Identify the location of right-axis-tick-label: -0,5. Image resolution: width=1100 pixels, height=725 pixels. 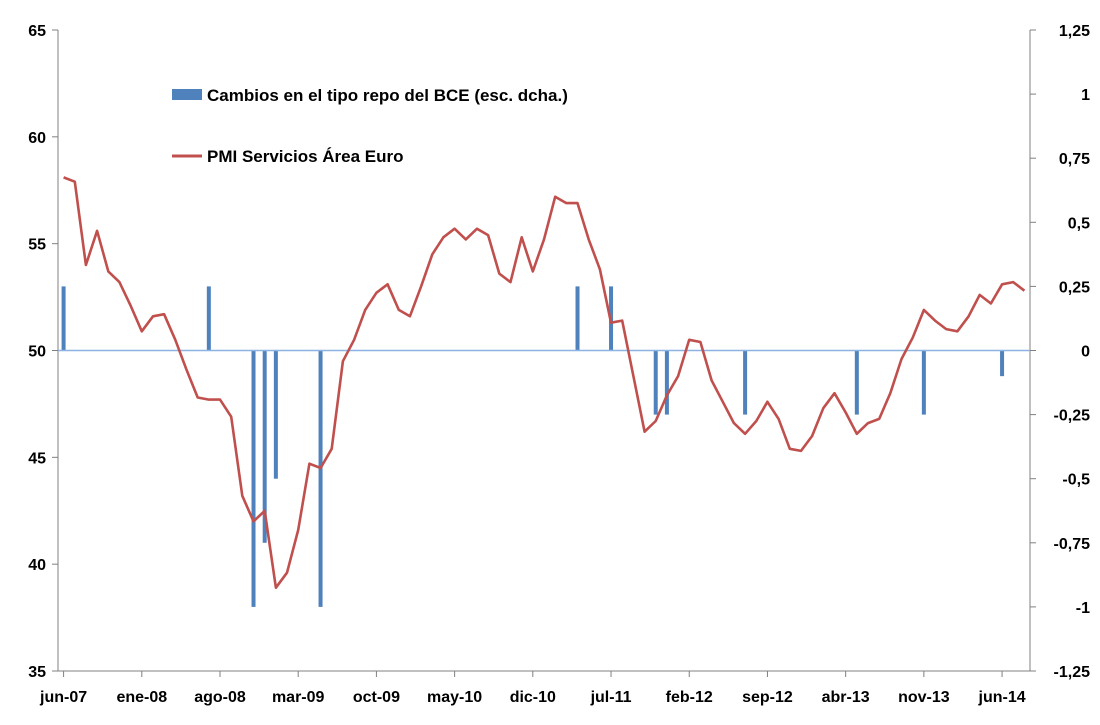
(1076, 480).